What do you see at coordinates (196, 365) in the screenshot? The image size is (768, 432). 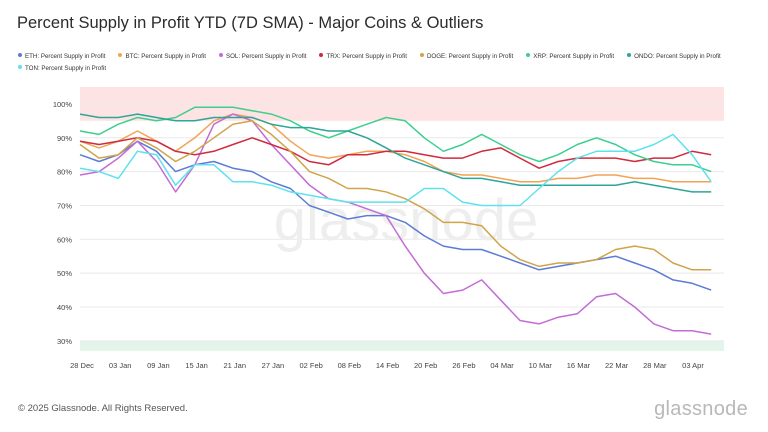 I see `x-tick-label: 15 Jan` at bounding box center [196, 365].